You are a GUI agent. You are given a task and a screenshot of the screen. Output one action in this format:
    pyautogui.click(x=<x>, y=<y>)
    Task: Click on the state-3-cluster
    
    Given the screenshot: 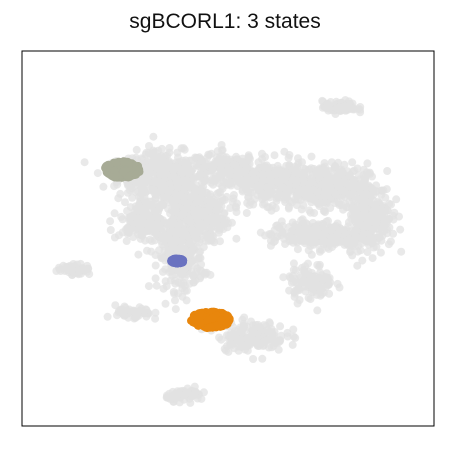 What is the action you would take?
    pyautogui.click(x=210, y=320)
    